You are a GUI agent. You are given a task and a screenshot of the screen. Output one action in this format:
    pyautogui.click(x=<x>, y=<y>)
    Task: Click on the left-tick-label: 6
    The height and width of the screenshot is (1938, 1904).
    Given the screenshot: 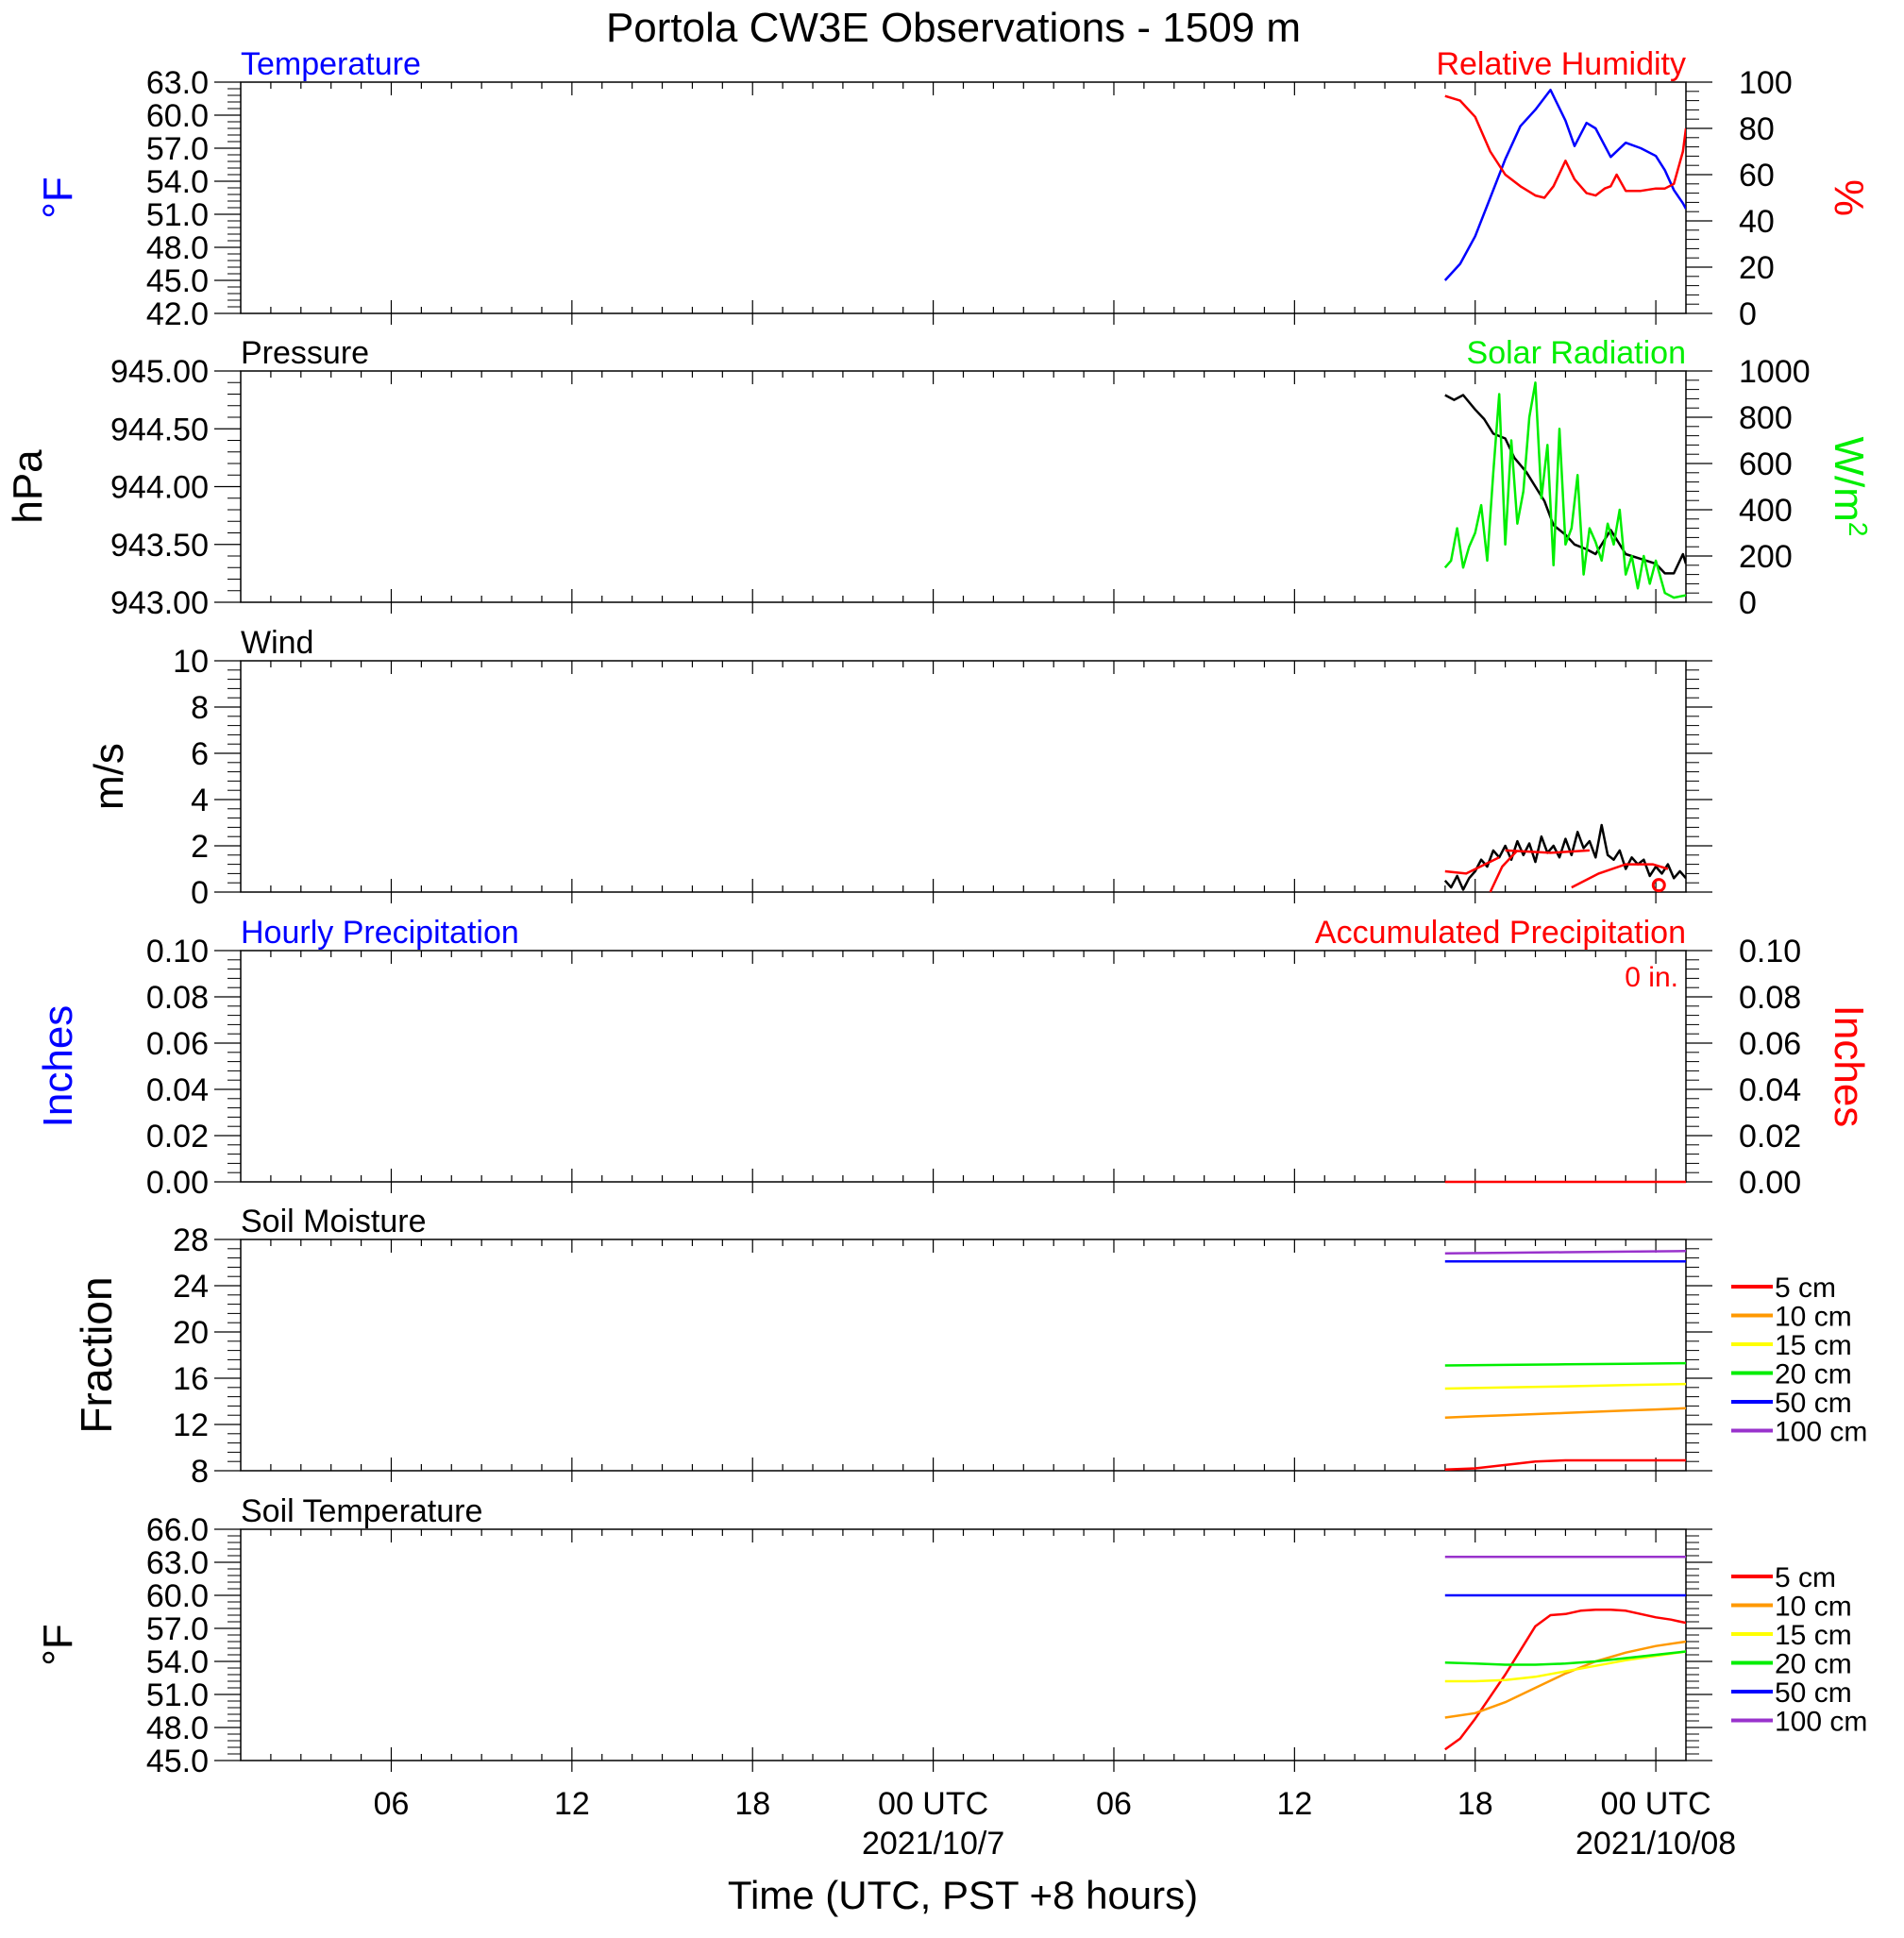 What is the action you would take?
    pyautogui.click(x=200, y=754)
    